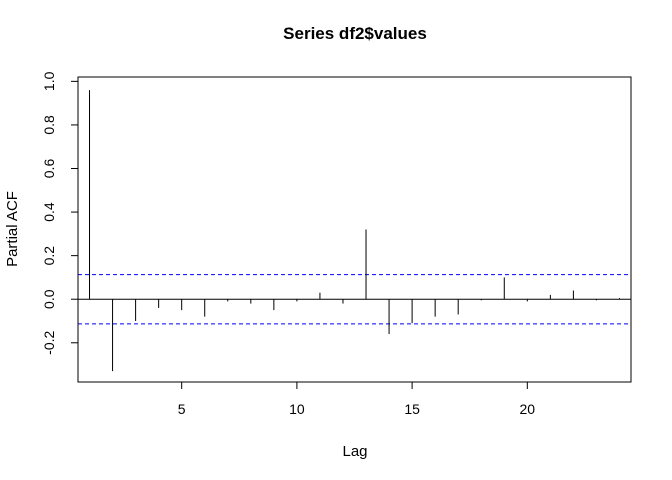 This screenshot has width=672, height=480. I want to click on y-tick-label-0.8: 0.8, so click(49, 125).